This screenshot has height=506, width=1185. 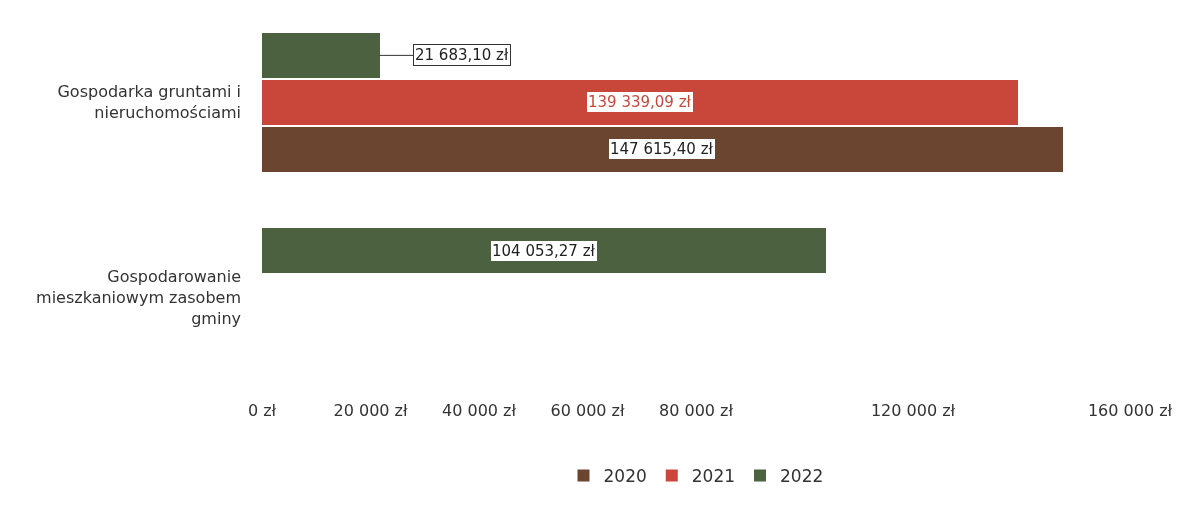 What do you see at coordinates (479, 410) in the screenshot?
I see `x-tick-label: 40 000 zł` at bounding box center [479, 410].